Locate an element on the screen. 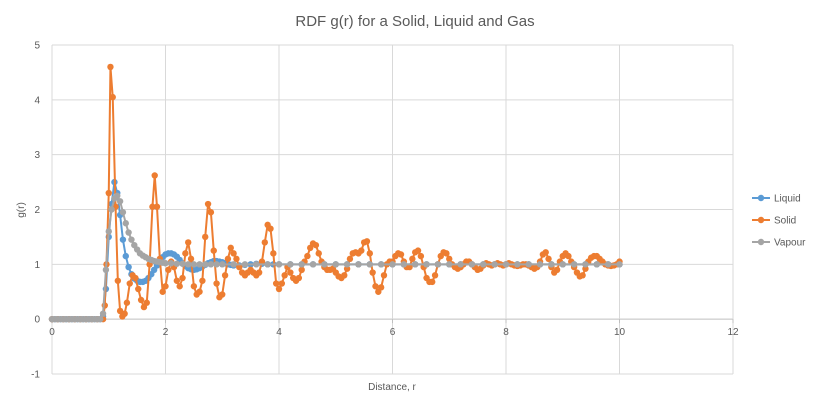 The height and width of the screenshot is (407, 831). legend-item-vapour: Vapour is located at coordinates (779, 243).